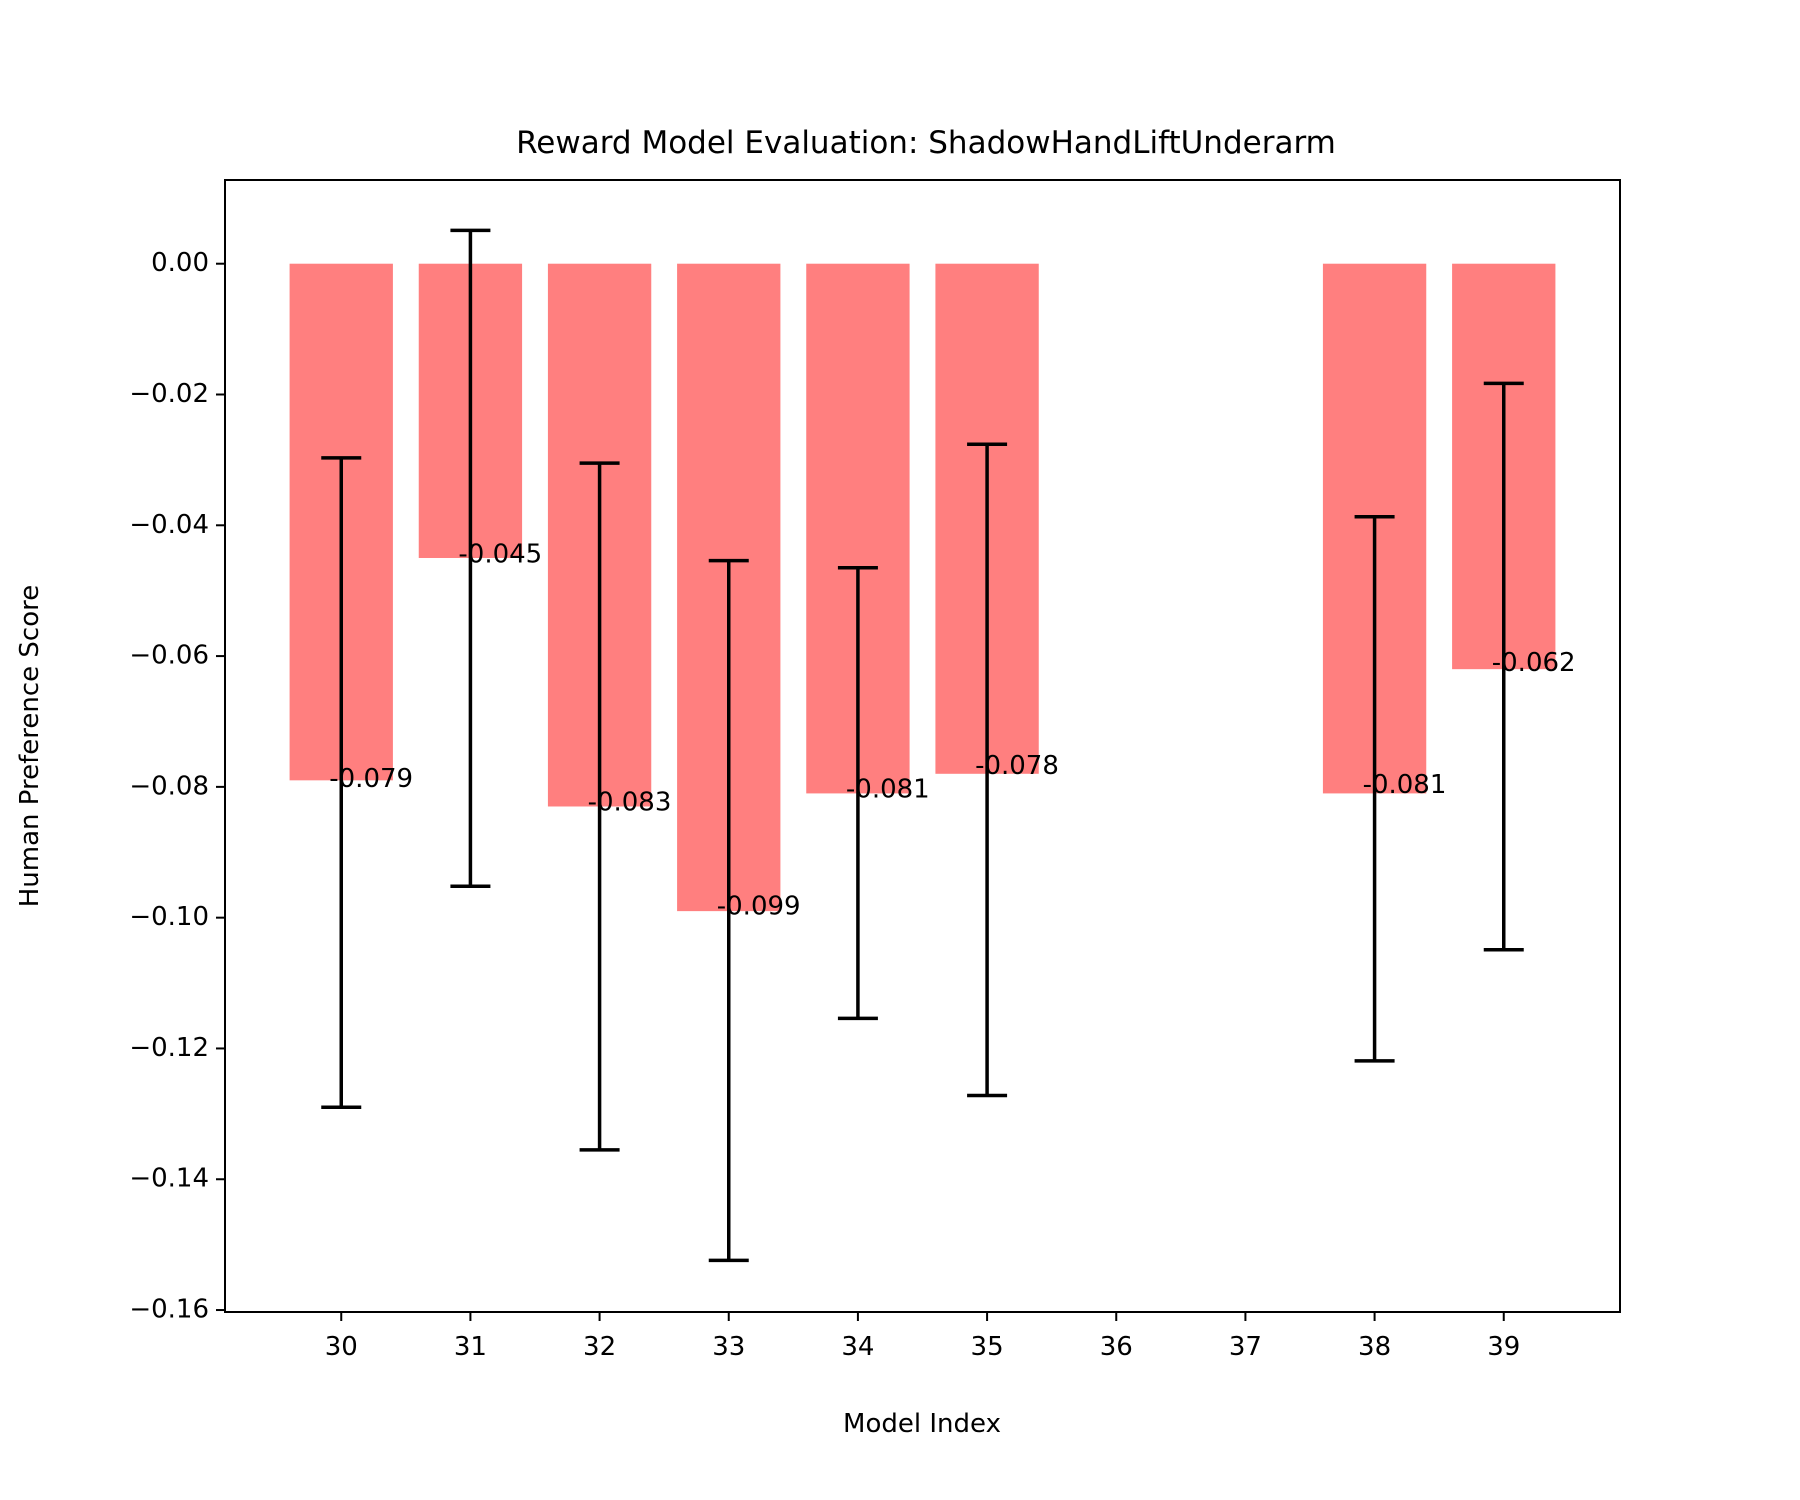  What do you see at coordinates (169, 786) in the screenshot?
I see `y-tick-label-4: −0.08` at bounding box center [169, 786].